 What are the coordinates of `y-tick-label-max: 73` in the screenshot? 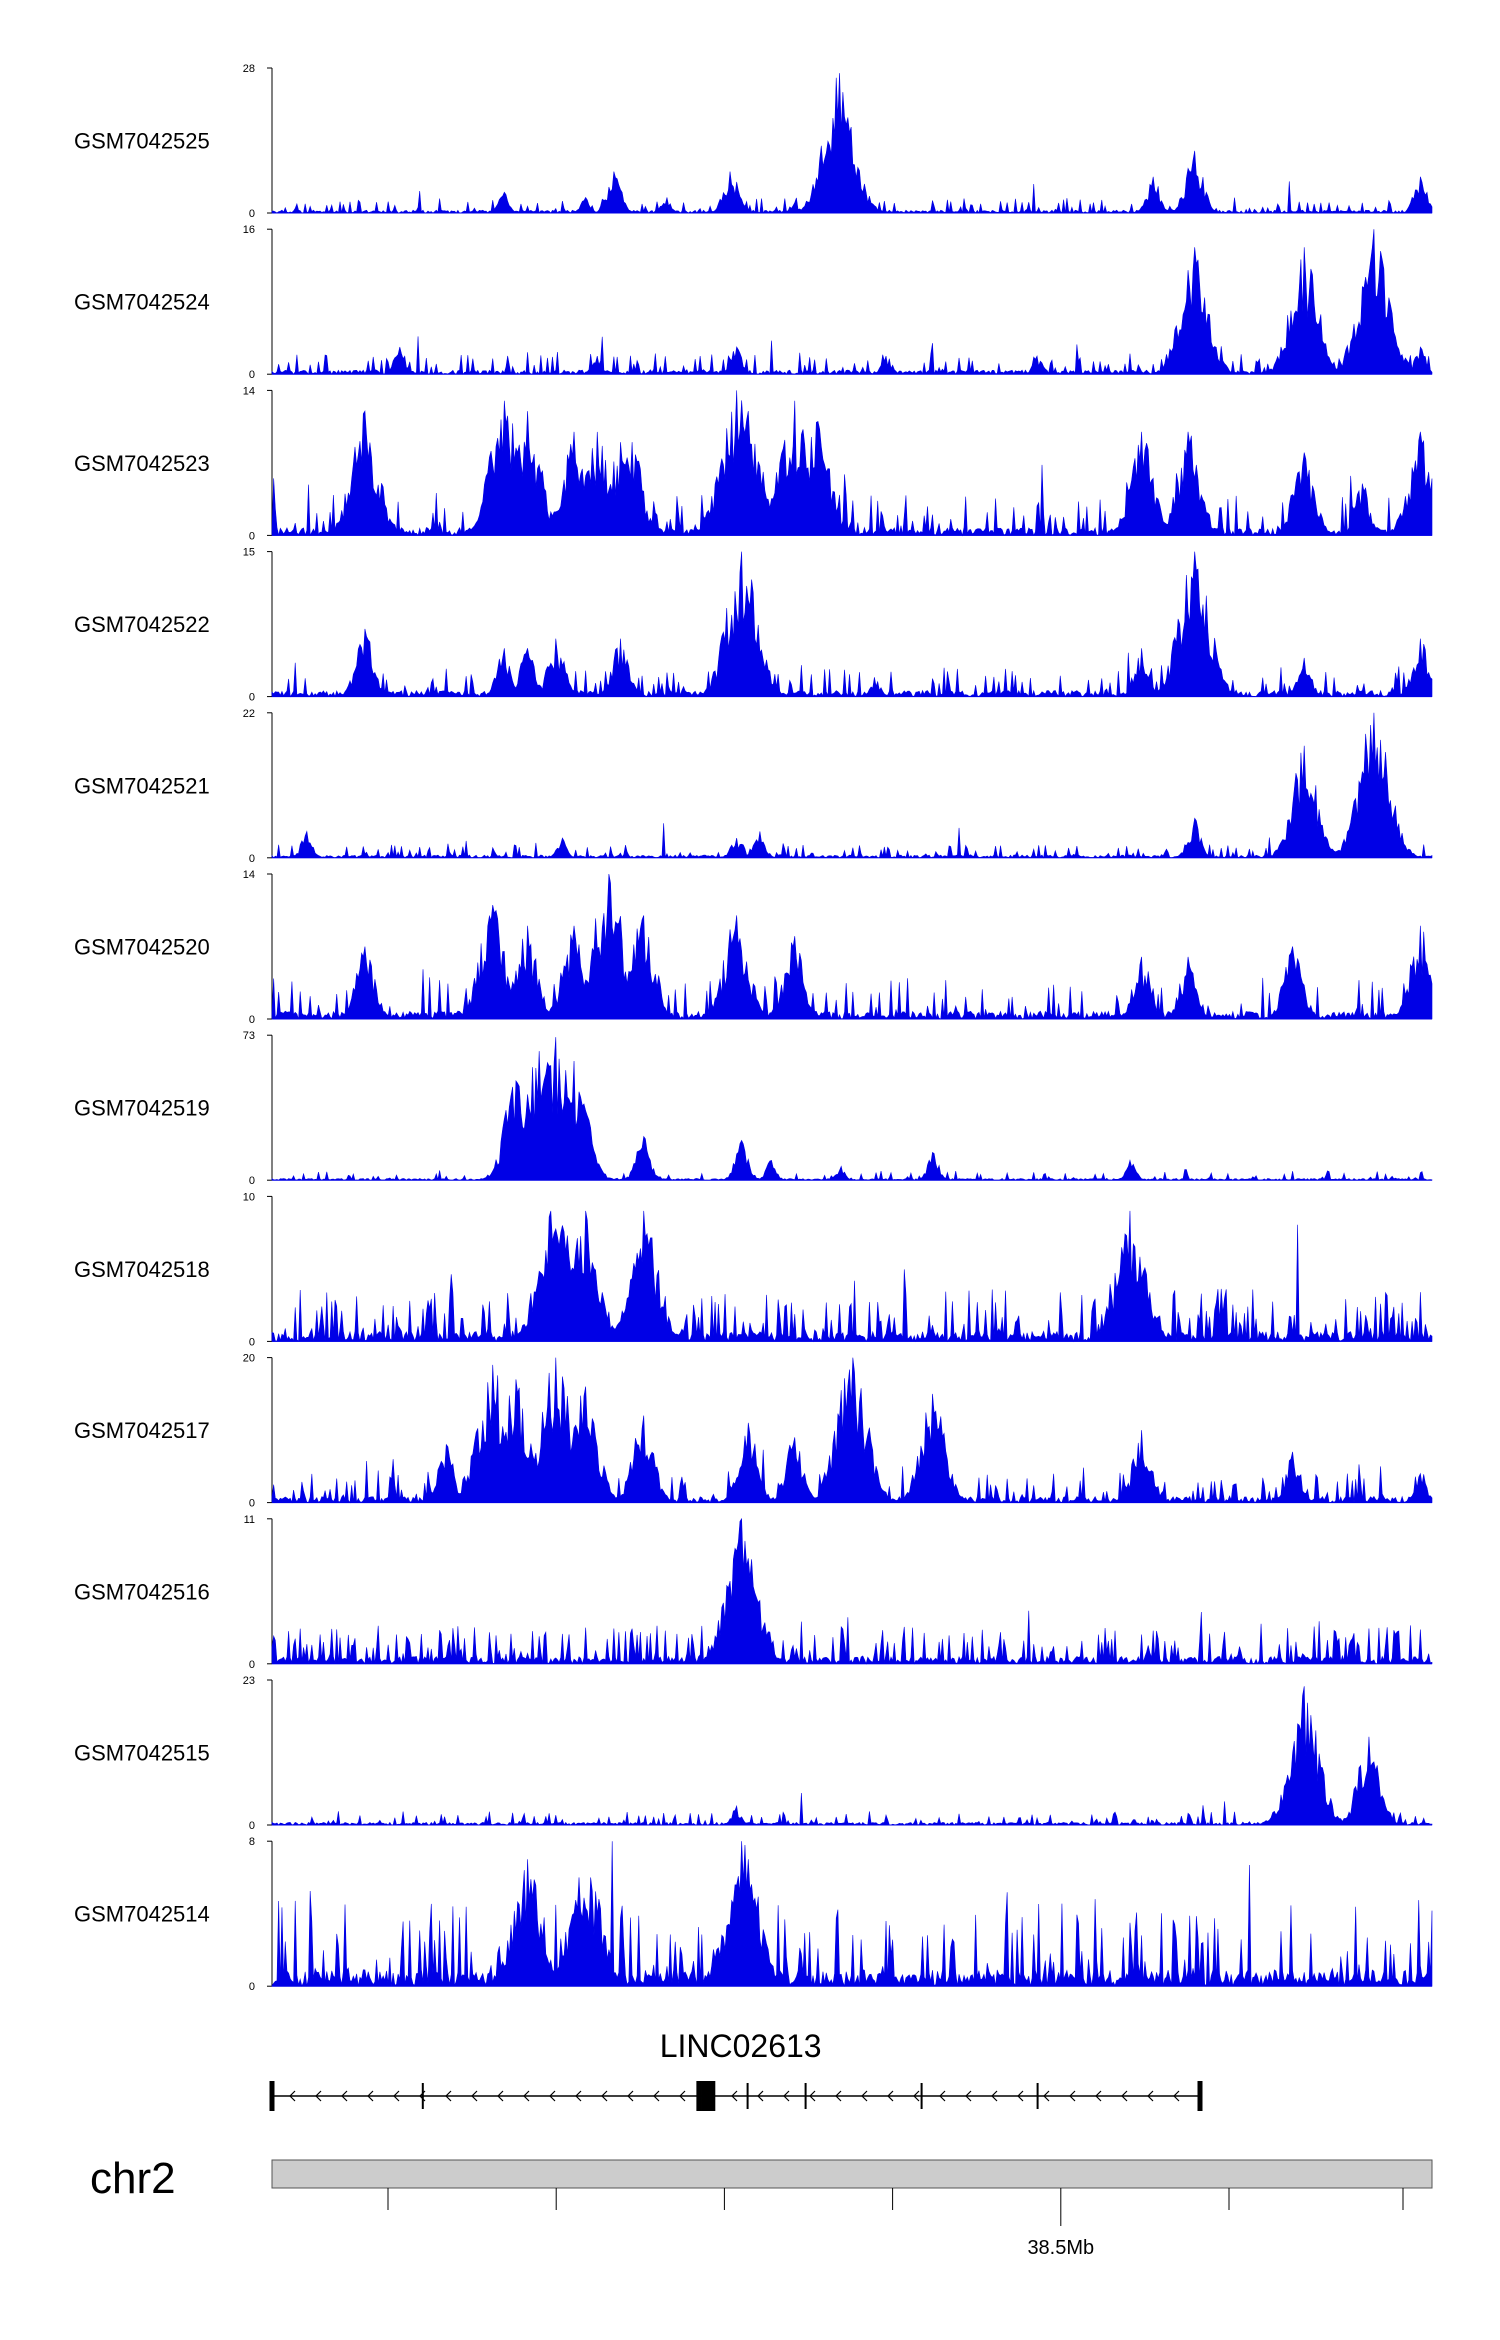 It's located at (249, 1036).